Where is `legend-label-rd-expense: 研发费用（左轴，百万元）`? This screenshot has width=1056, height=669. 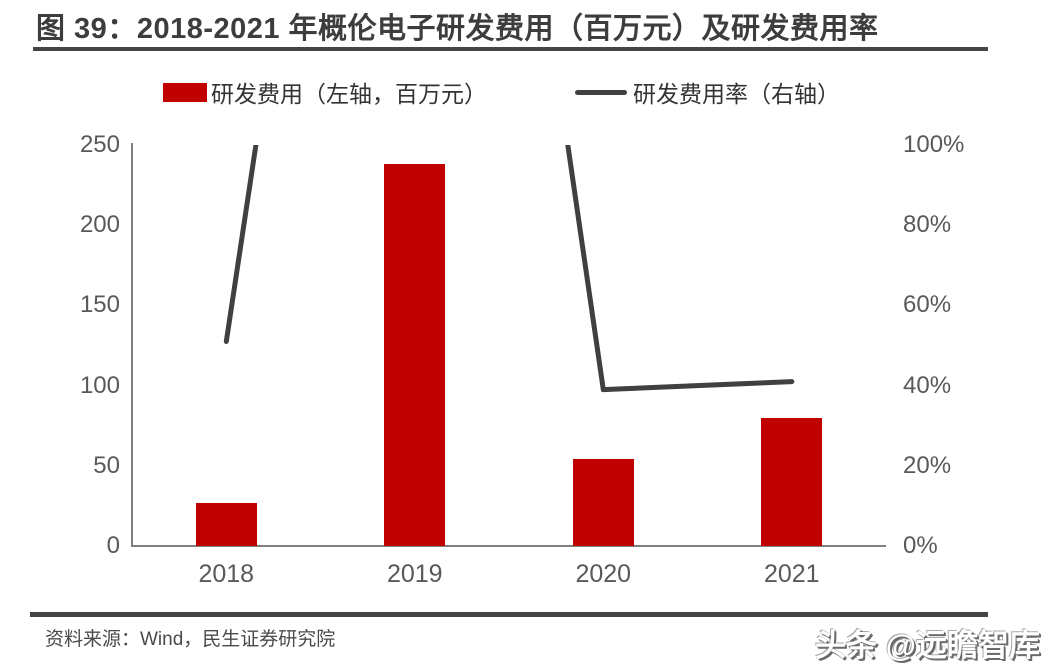 legend-label-rd-expense: 研发费用（左轴，百万元） is located at coordinates (349, 95).